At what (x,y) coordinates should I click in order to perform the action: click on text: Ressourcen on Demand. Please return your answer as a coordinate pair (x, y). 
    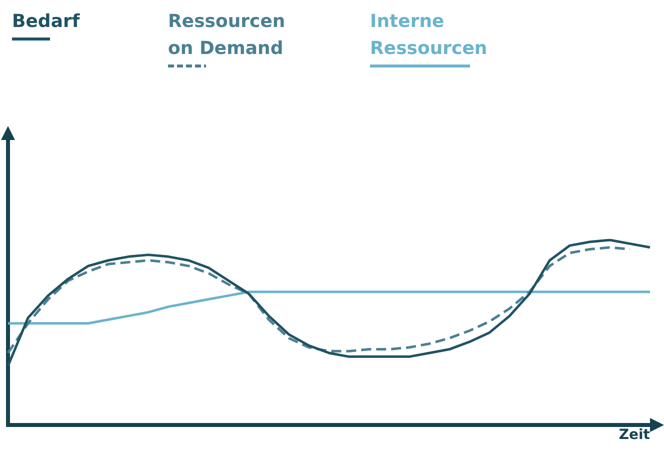
    Looking at the image, I should click on (227, 35).